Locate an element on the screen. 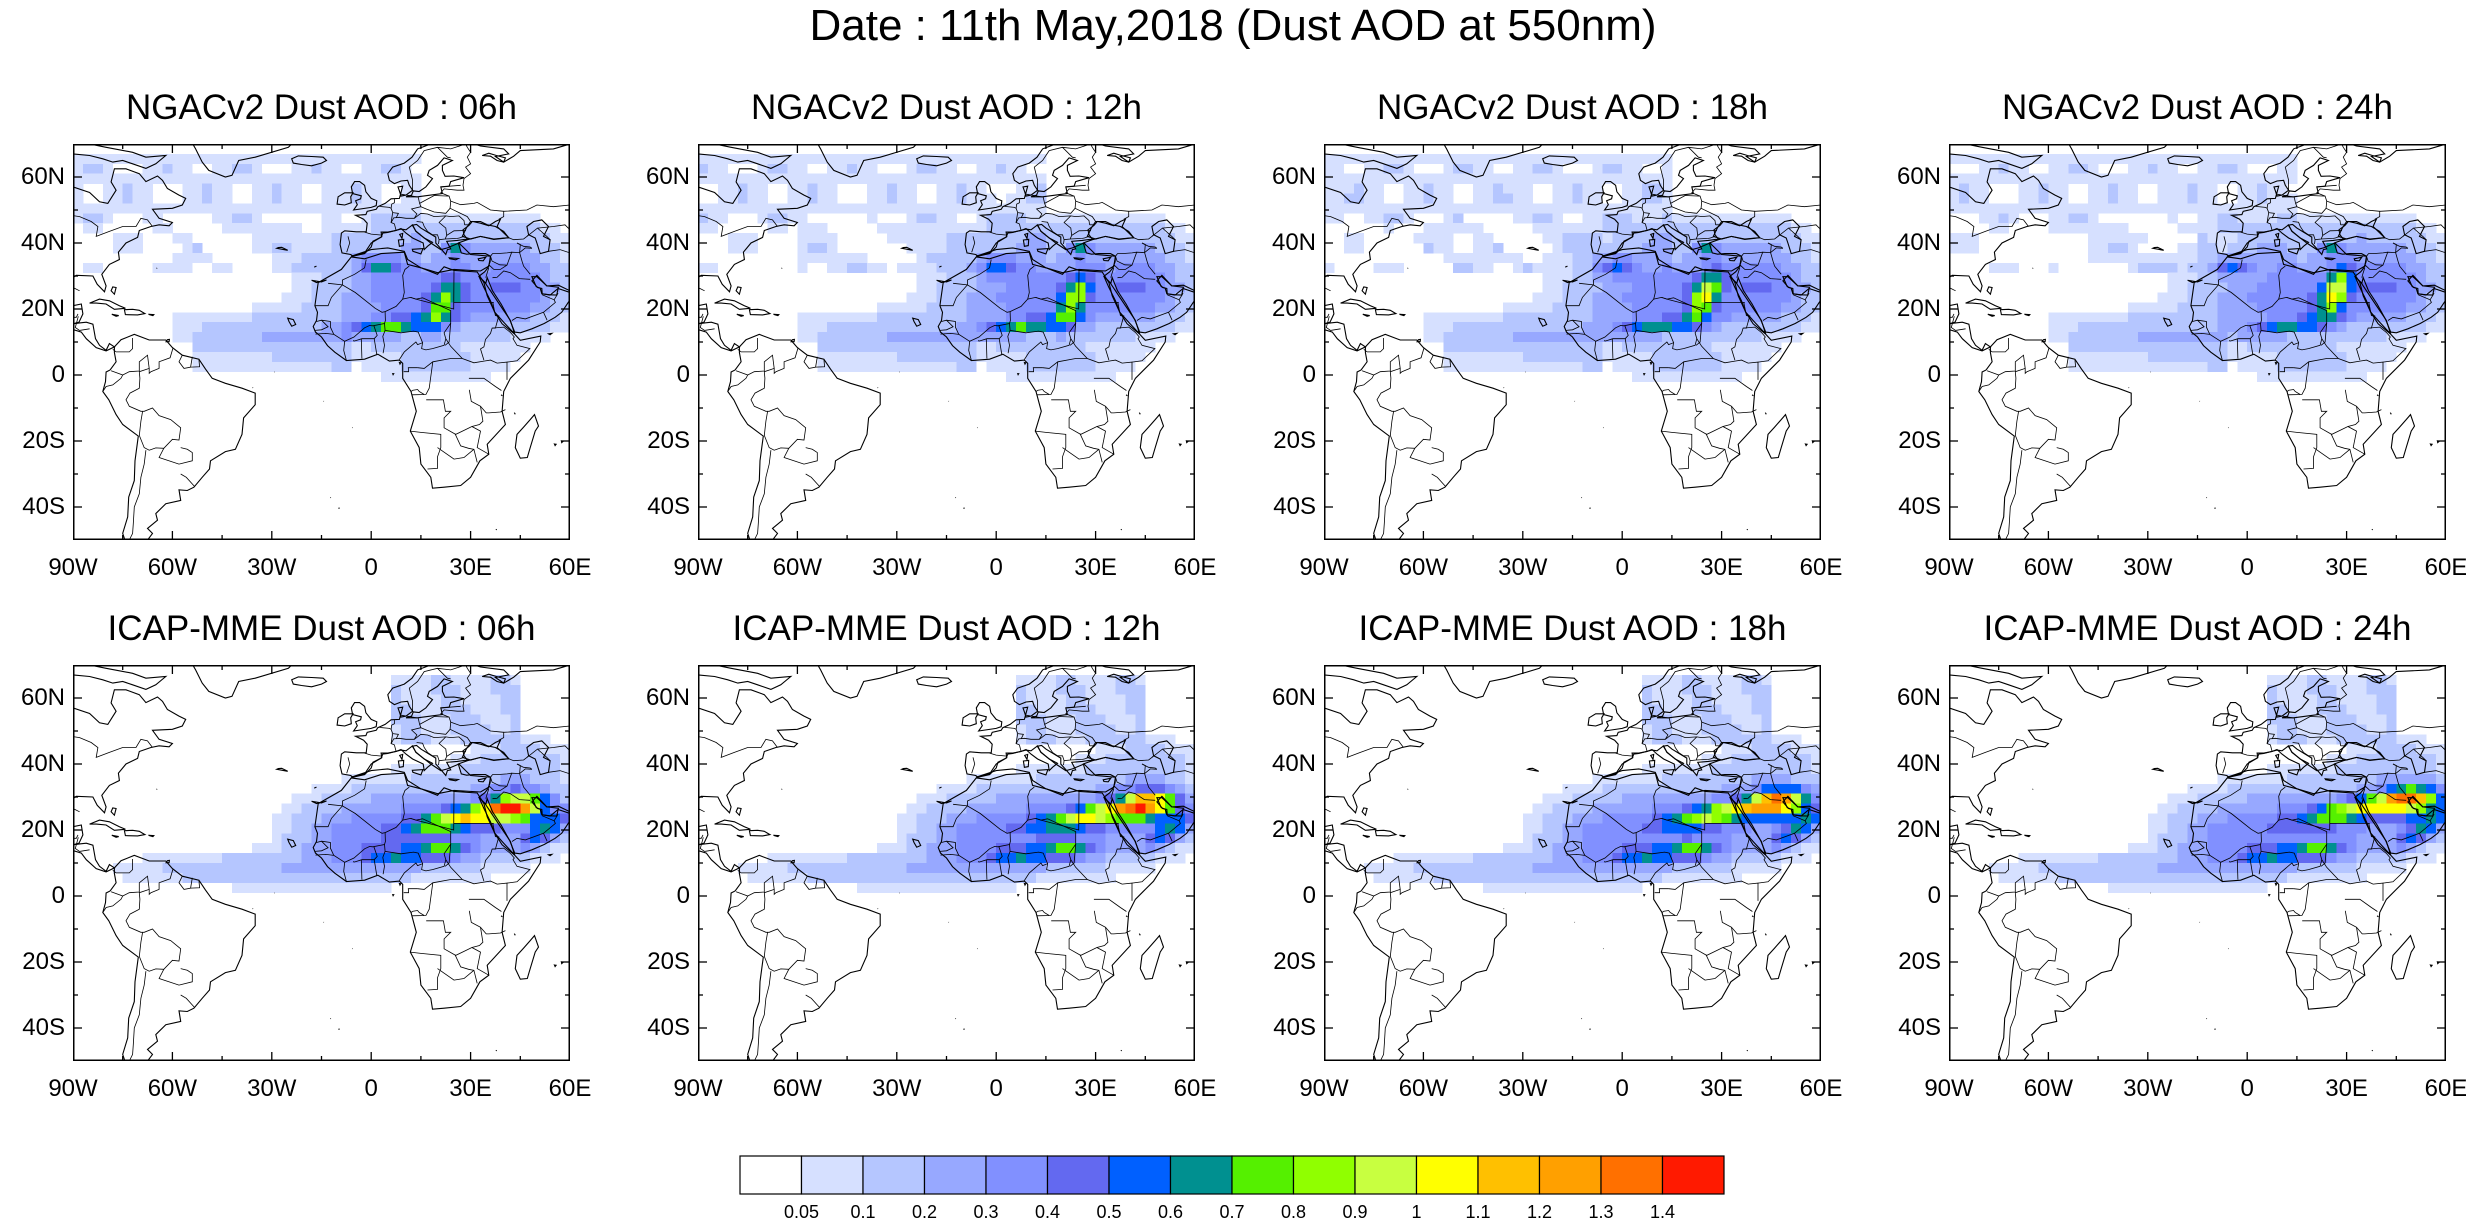  panel-title: NGACv2 Dust AOD : 06h is located at coordinates (336, 108).